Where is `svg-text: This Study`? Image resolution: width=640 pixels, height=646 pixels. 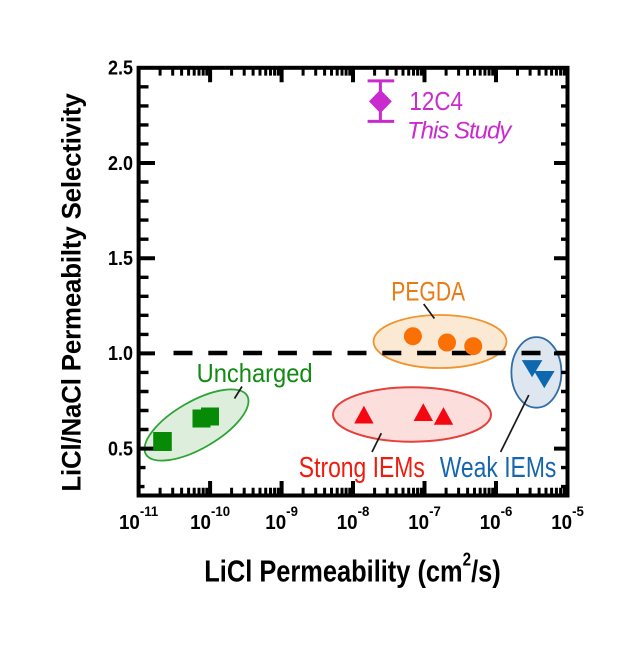 svg-text: This Study is located at coordinates (460, 131).